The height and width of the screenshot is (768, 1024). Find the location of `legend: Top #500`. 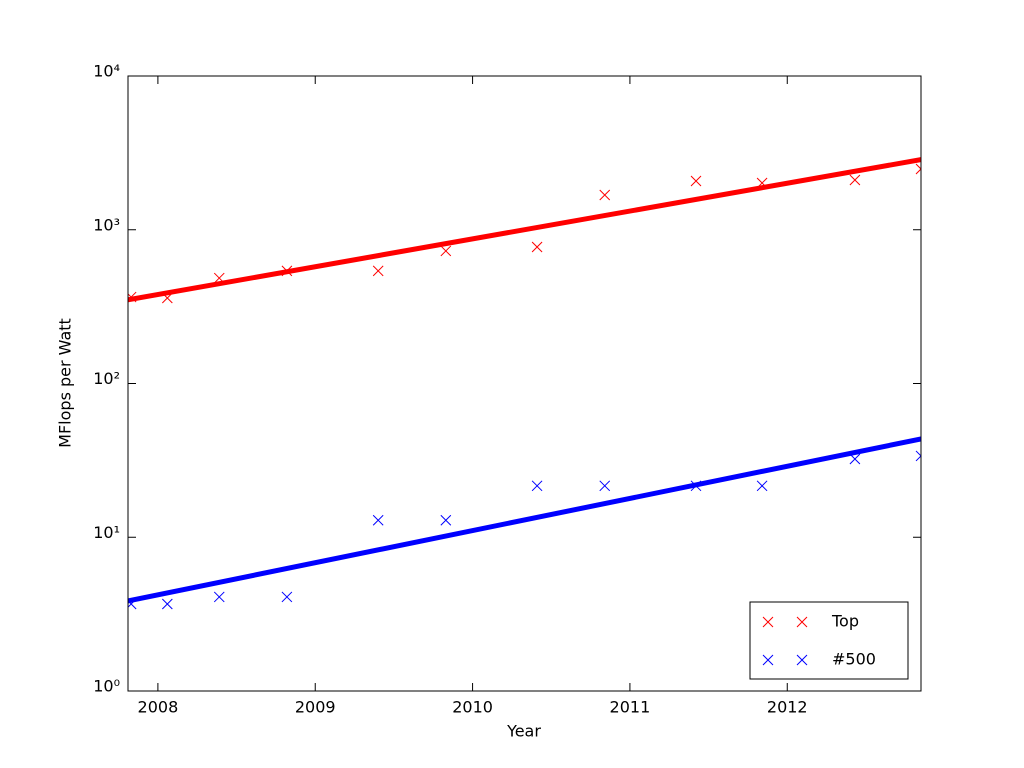

legend: Top #500 is located at coordinates (829, 640).